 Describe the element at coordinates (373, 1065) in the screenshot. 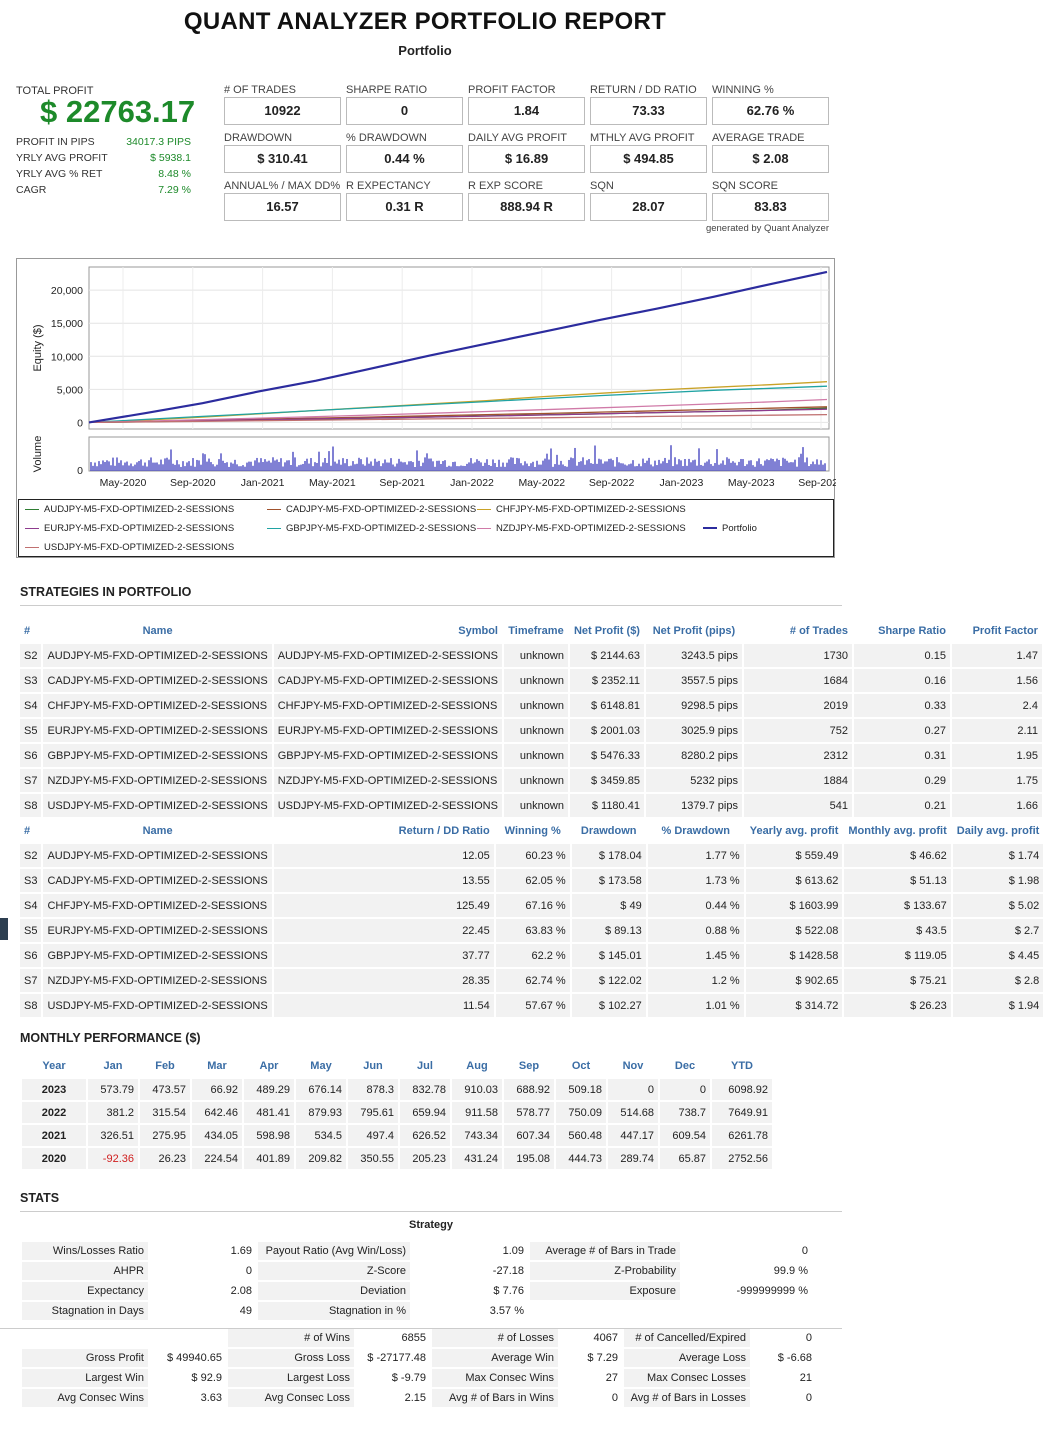

I see `column-header: Jun` at that location.